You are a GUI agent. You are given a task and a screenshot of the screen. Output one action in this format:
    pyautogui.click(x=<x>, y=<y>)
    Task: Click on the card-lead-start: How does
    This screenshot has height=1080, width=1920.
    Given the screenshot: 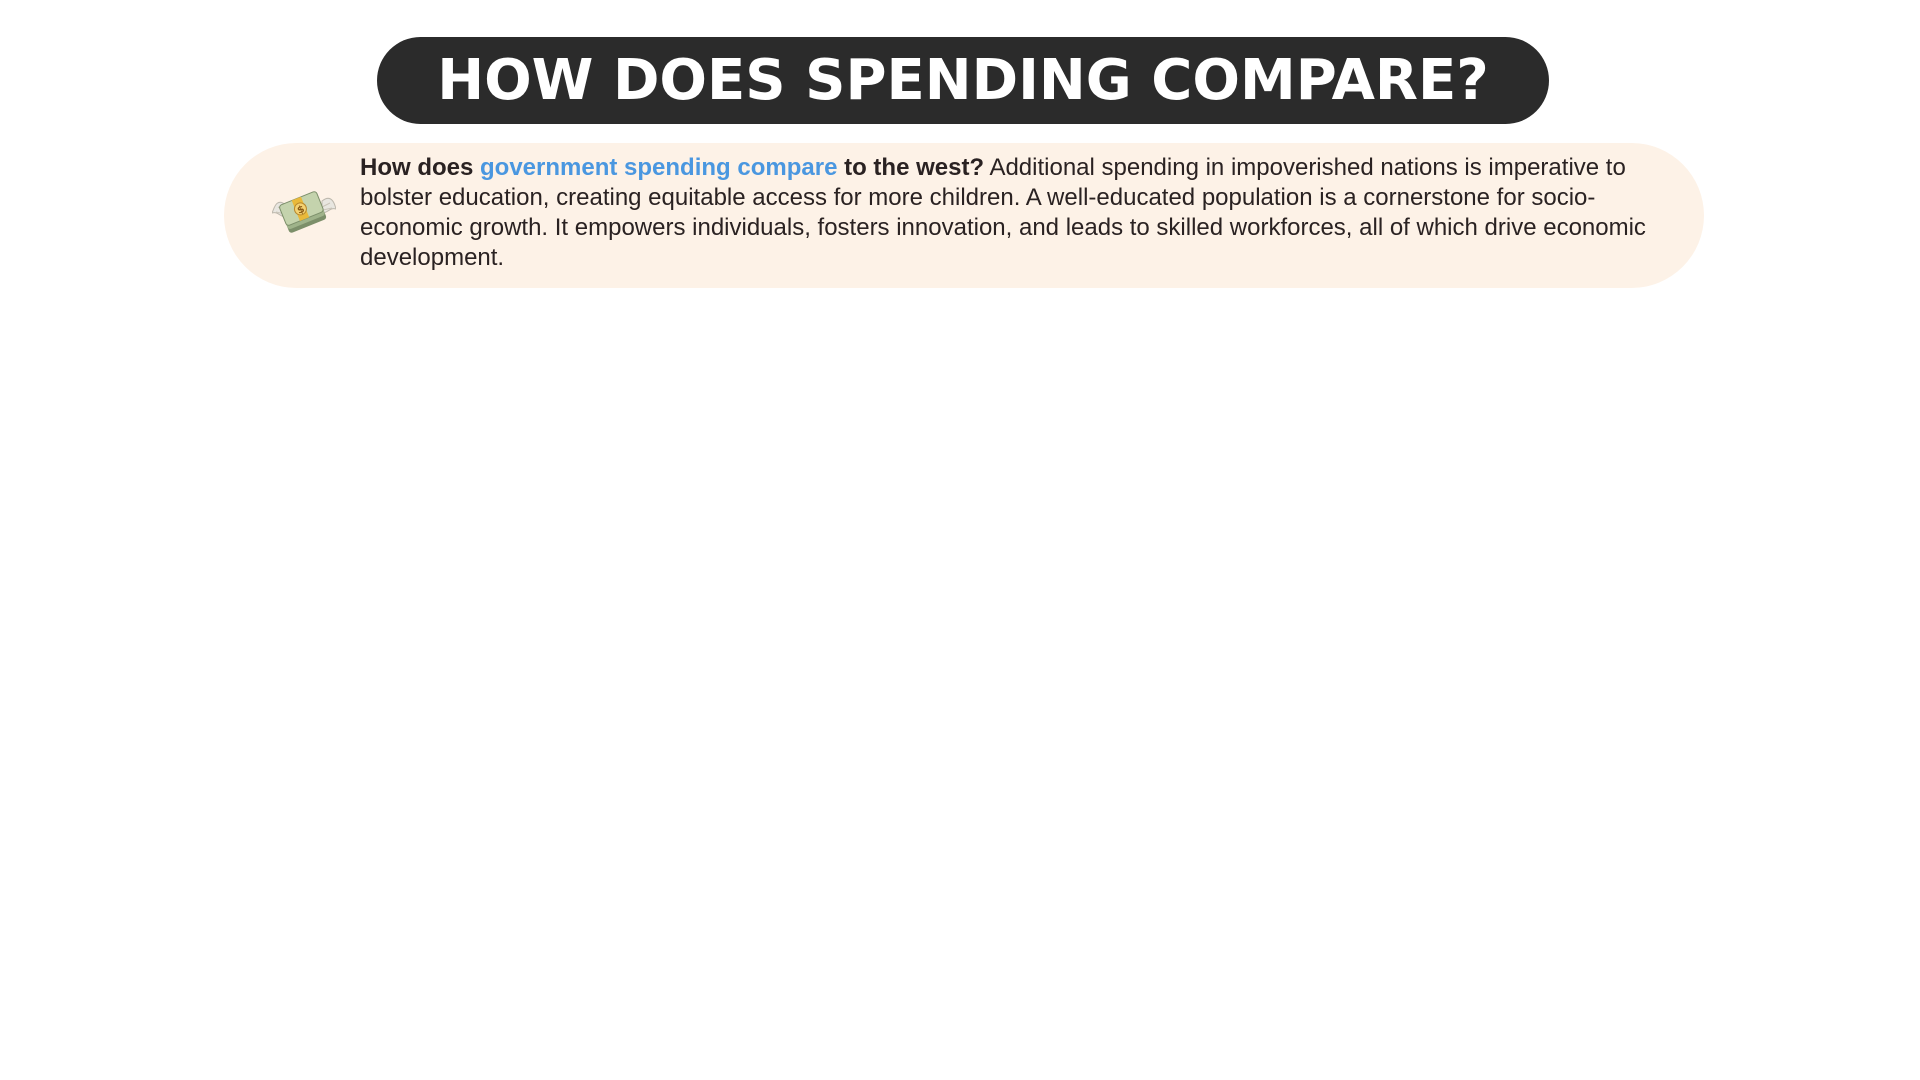 What is the action you would take?
    pyautogui.click(x=420, y=167)
    